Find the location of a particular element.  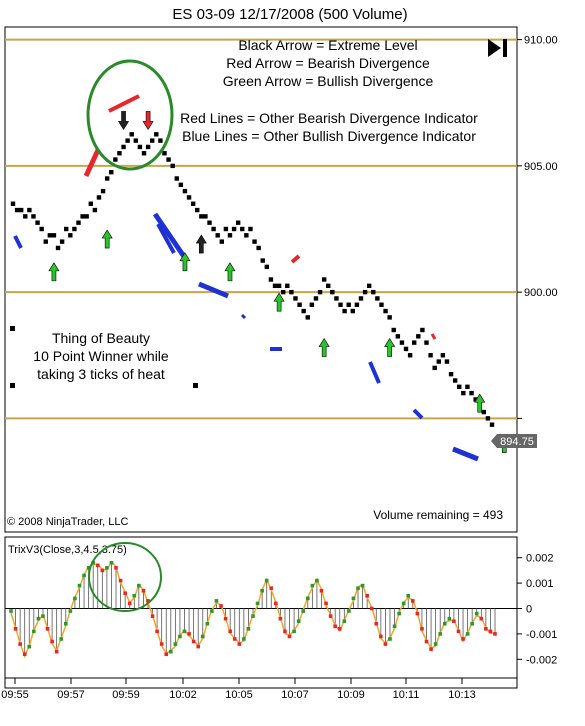

bearish-divergence-line is located at coordinates (124, 103).